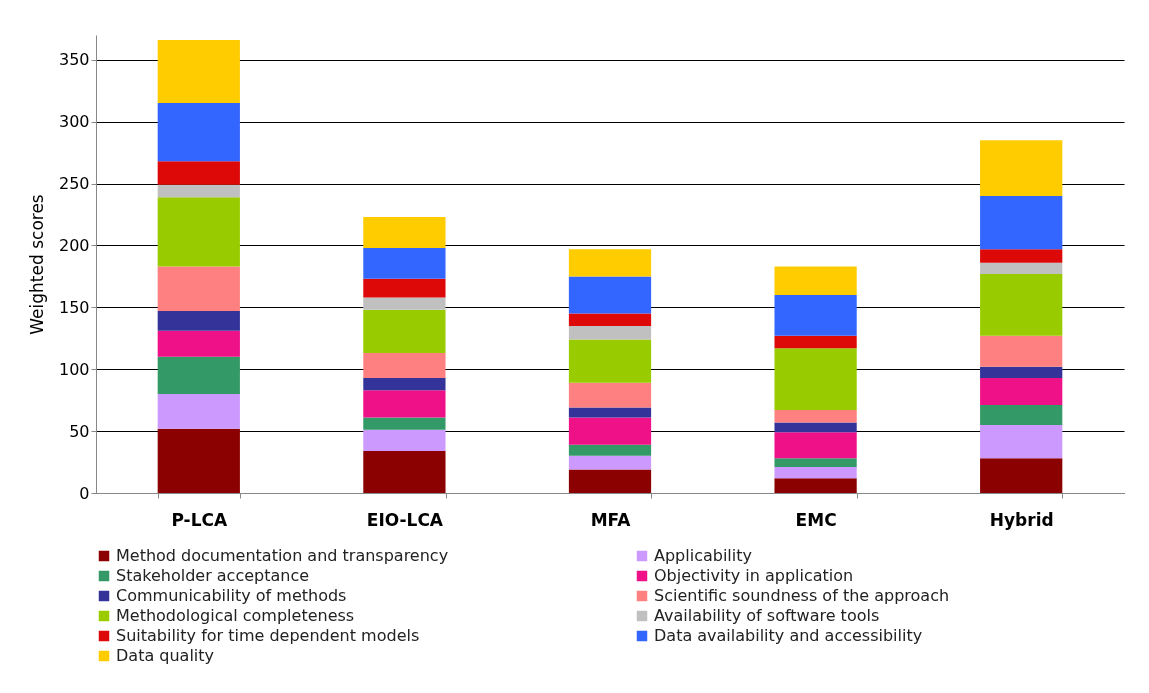 The width and height of the screenshot is (1149, 693). I want to click on y-axis-title: Weighted scores, so click(36, 264).